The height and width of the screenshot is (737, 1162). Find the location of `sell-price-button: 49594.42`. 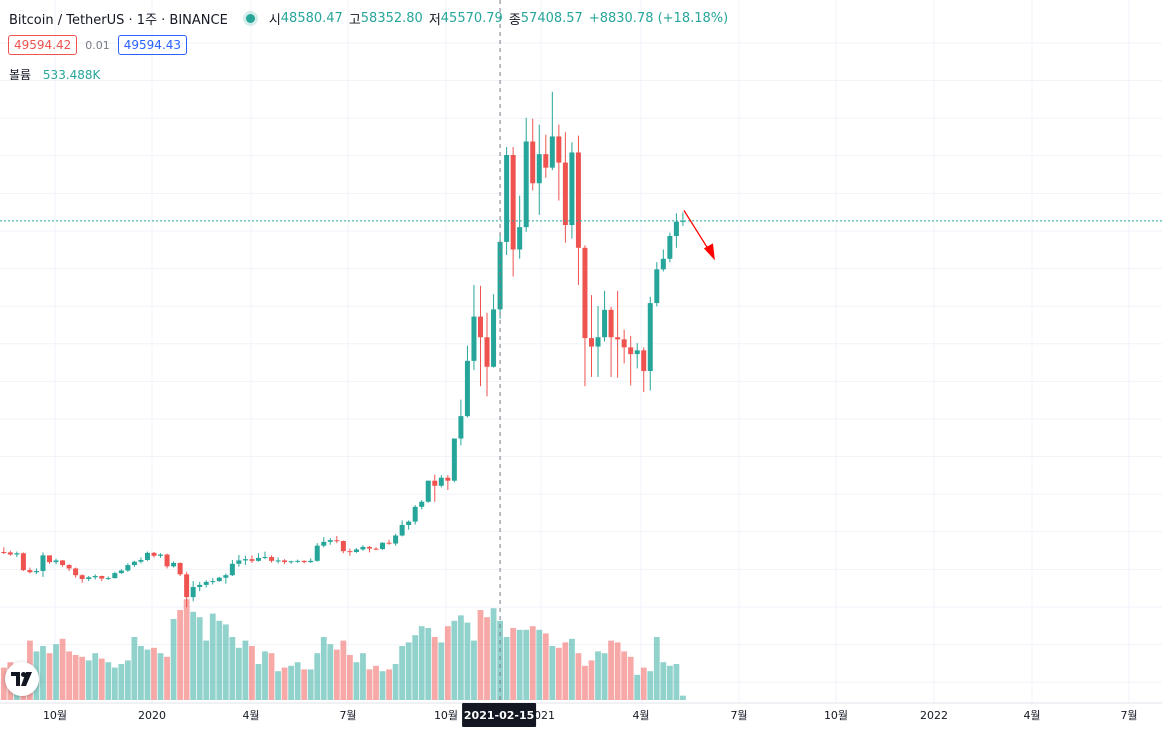

sell-price-button: 49594.42 is located at coordinates (43, 45).